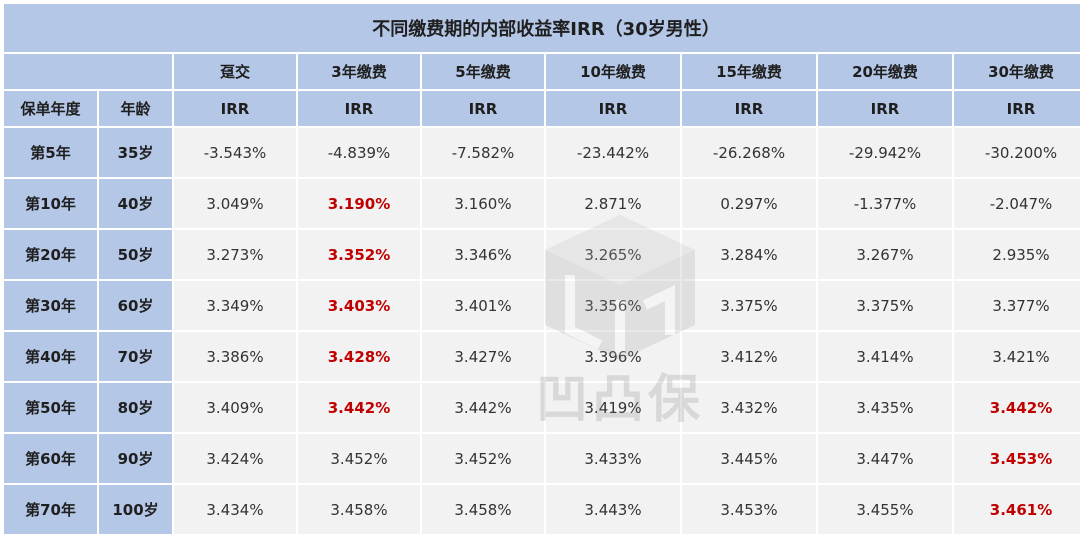 This screenshot has width=1080, height=534. I want to click on irr-value-cell: -26.268%, so click(749, 152).